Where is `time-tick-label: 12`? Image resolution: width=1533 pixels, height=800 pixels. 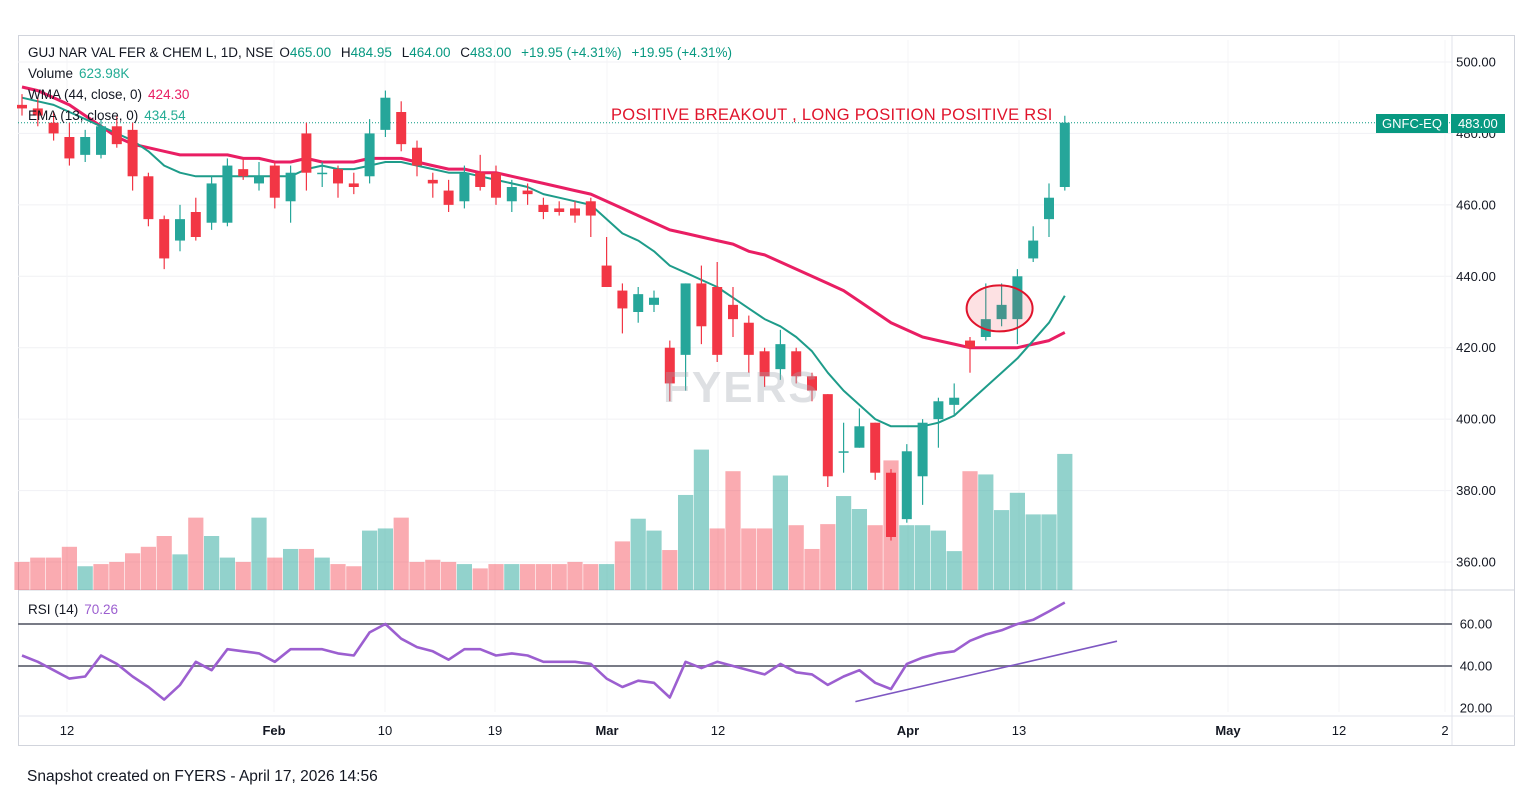 time-tick-label: 12 is located at coordinates (67, 730).